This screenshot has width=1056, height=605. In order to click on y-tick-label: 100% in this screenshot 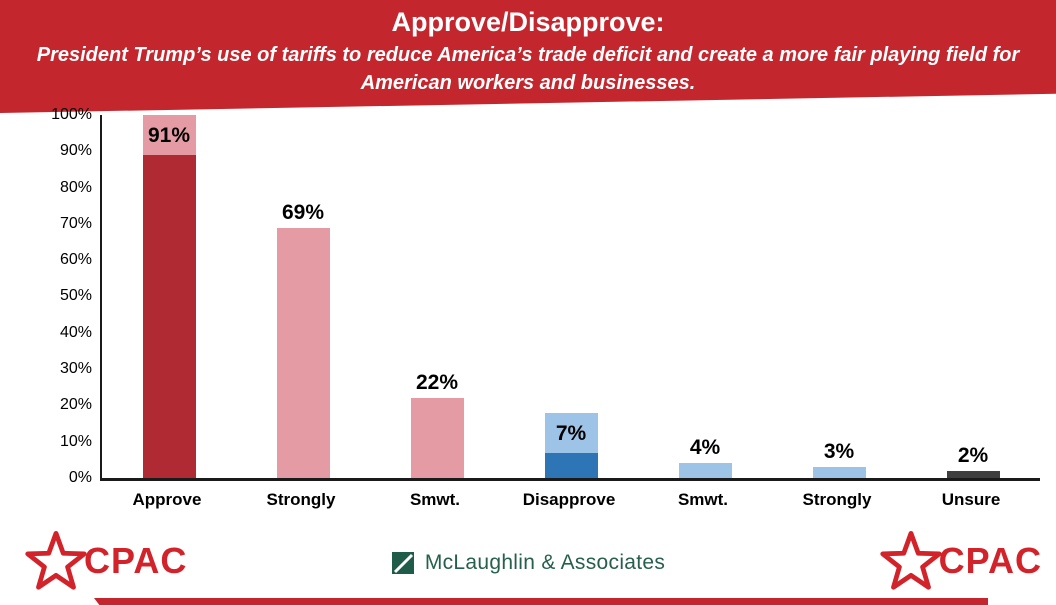, I will do `click(71, 114)`.